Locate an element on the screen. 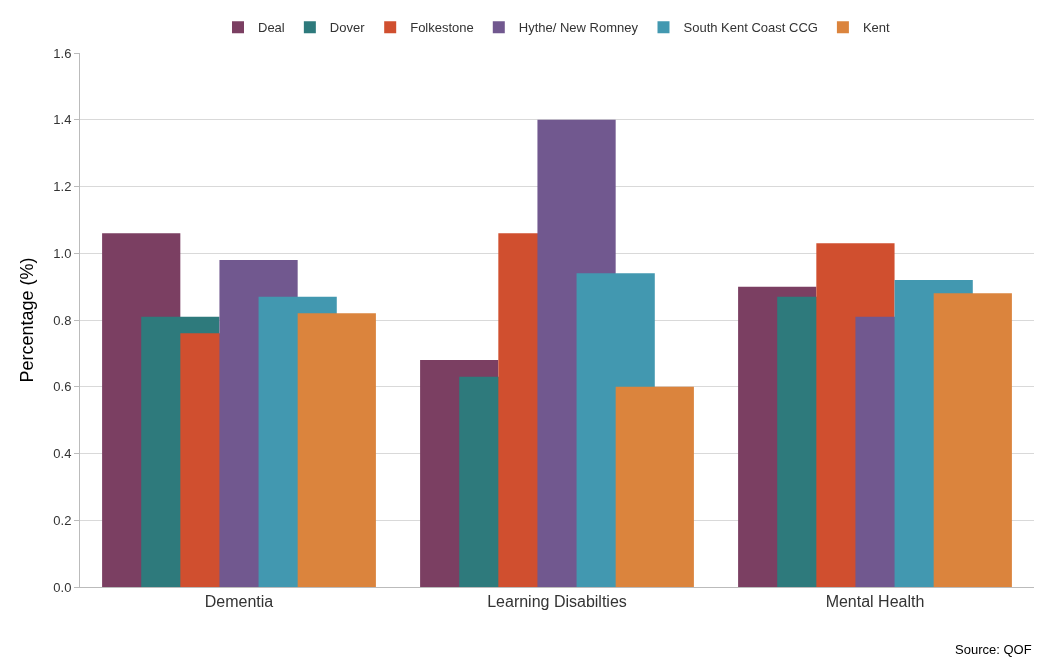  y-tick-label: 1.2 is located at coordinates (62, 187).